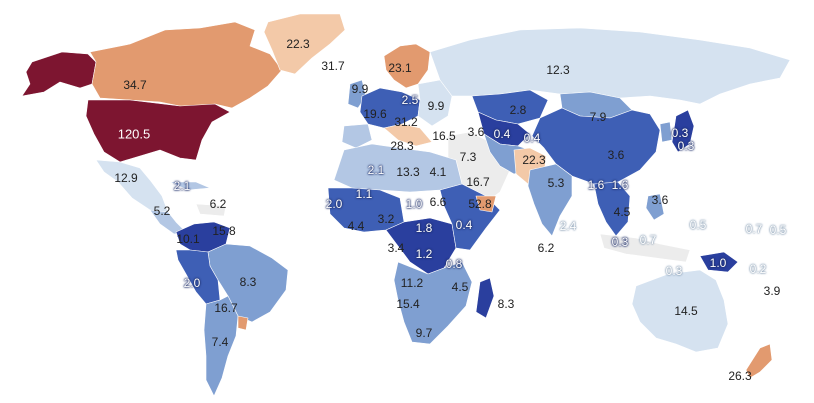 This screenshot has height=403, width=814. What do you see at coordinates (438, 172) in the screenshot?
I see `region-value-label: 4.1` at bounding box center [438, 172].